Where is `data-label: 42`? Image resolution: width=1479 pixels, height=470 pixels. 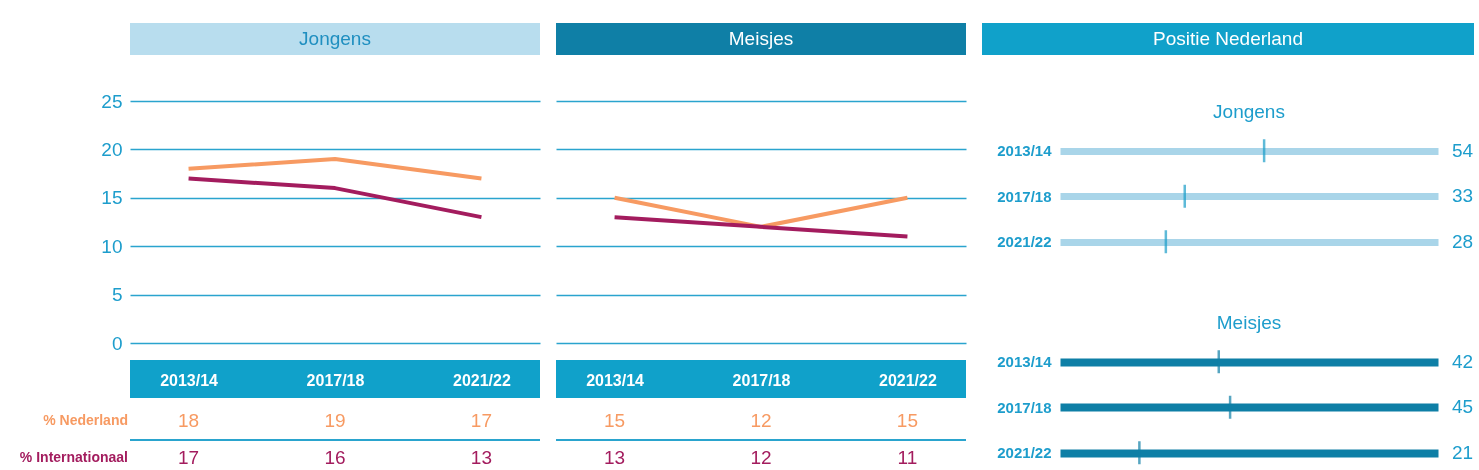 data-label: 42 is located at coordinates (1463, 361).